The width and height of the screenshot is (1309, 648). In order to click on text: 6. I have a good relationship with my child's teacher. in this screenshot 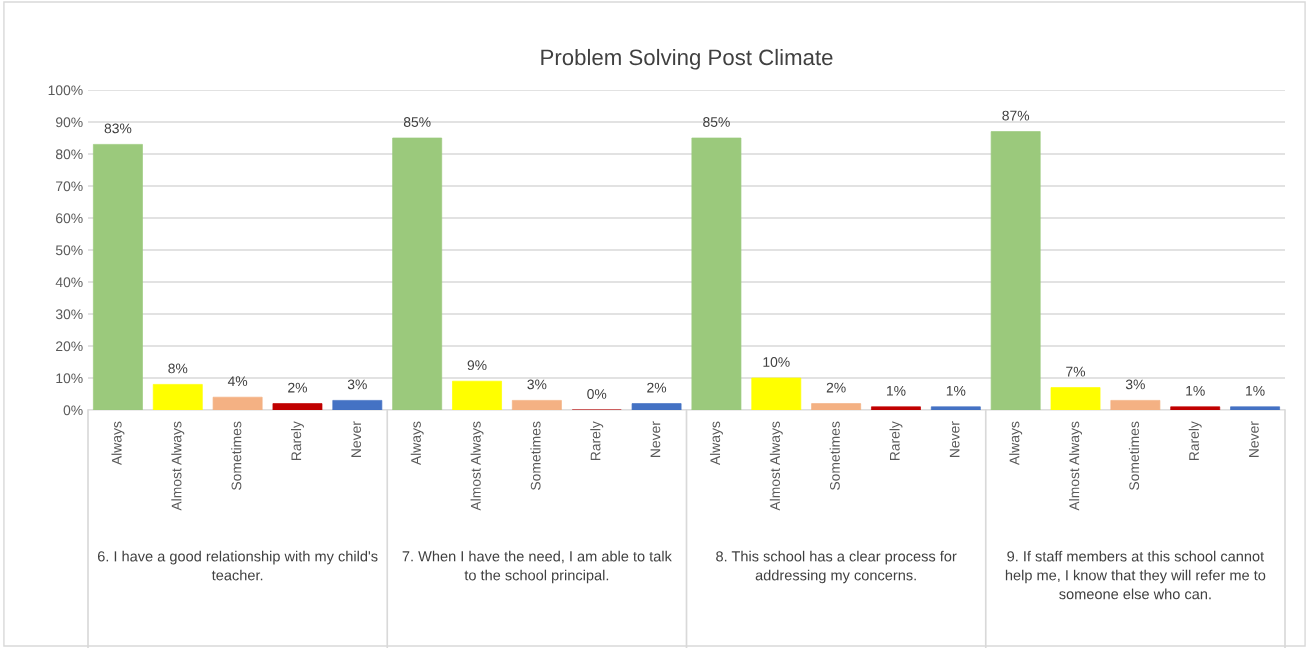, I will do `click(237, 565)`.